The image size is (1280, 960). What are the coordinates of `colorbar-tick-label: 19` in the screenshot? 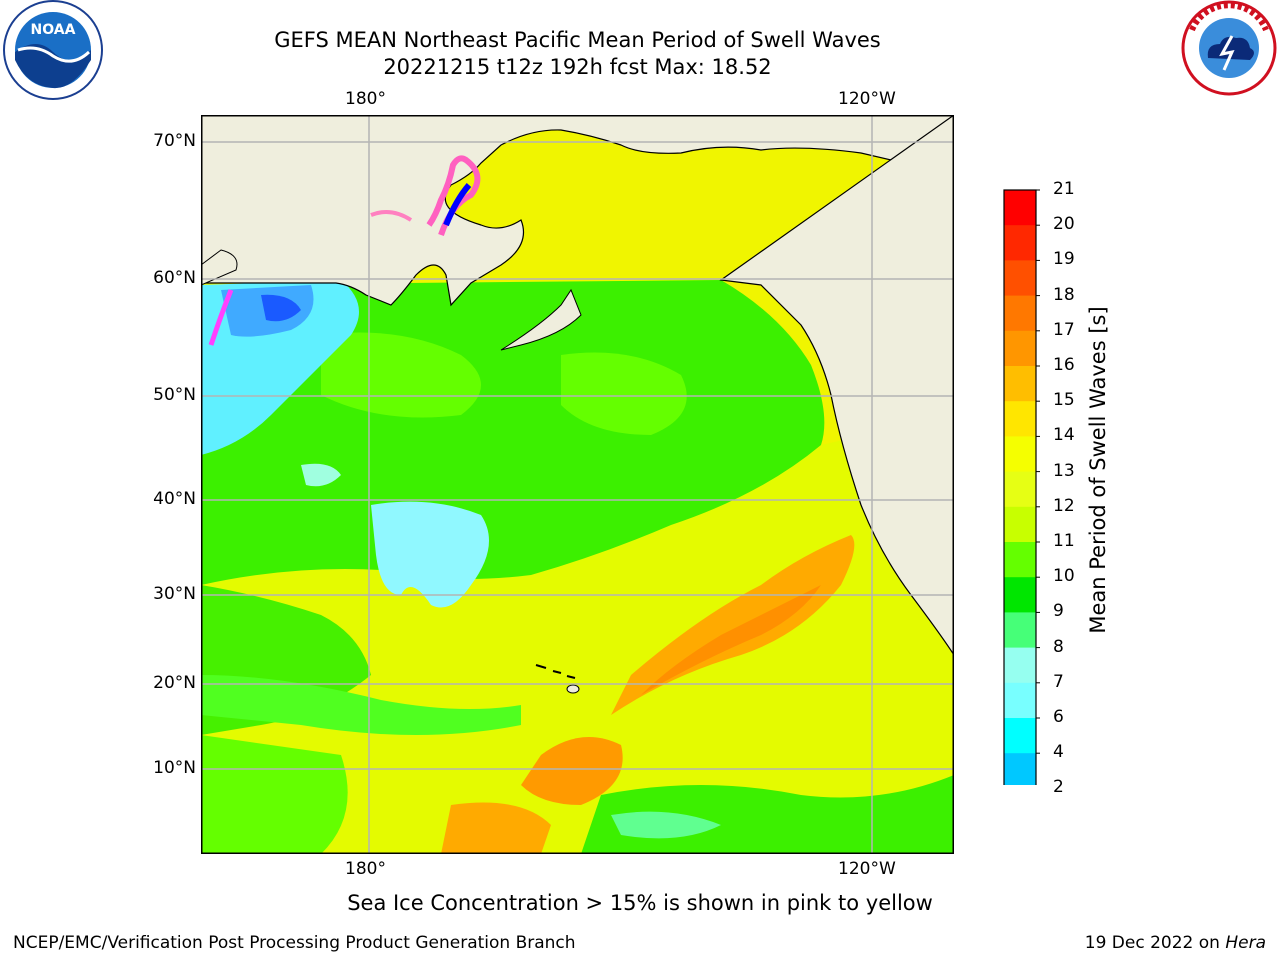 It's located at (1064, 259).